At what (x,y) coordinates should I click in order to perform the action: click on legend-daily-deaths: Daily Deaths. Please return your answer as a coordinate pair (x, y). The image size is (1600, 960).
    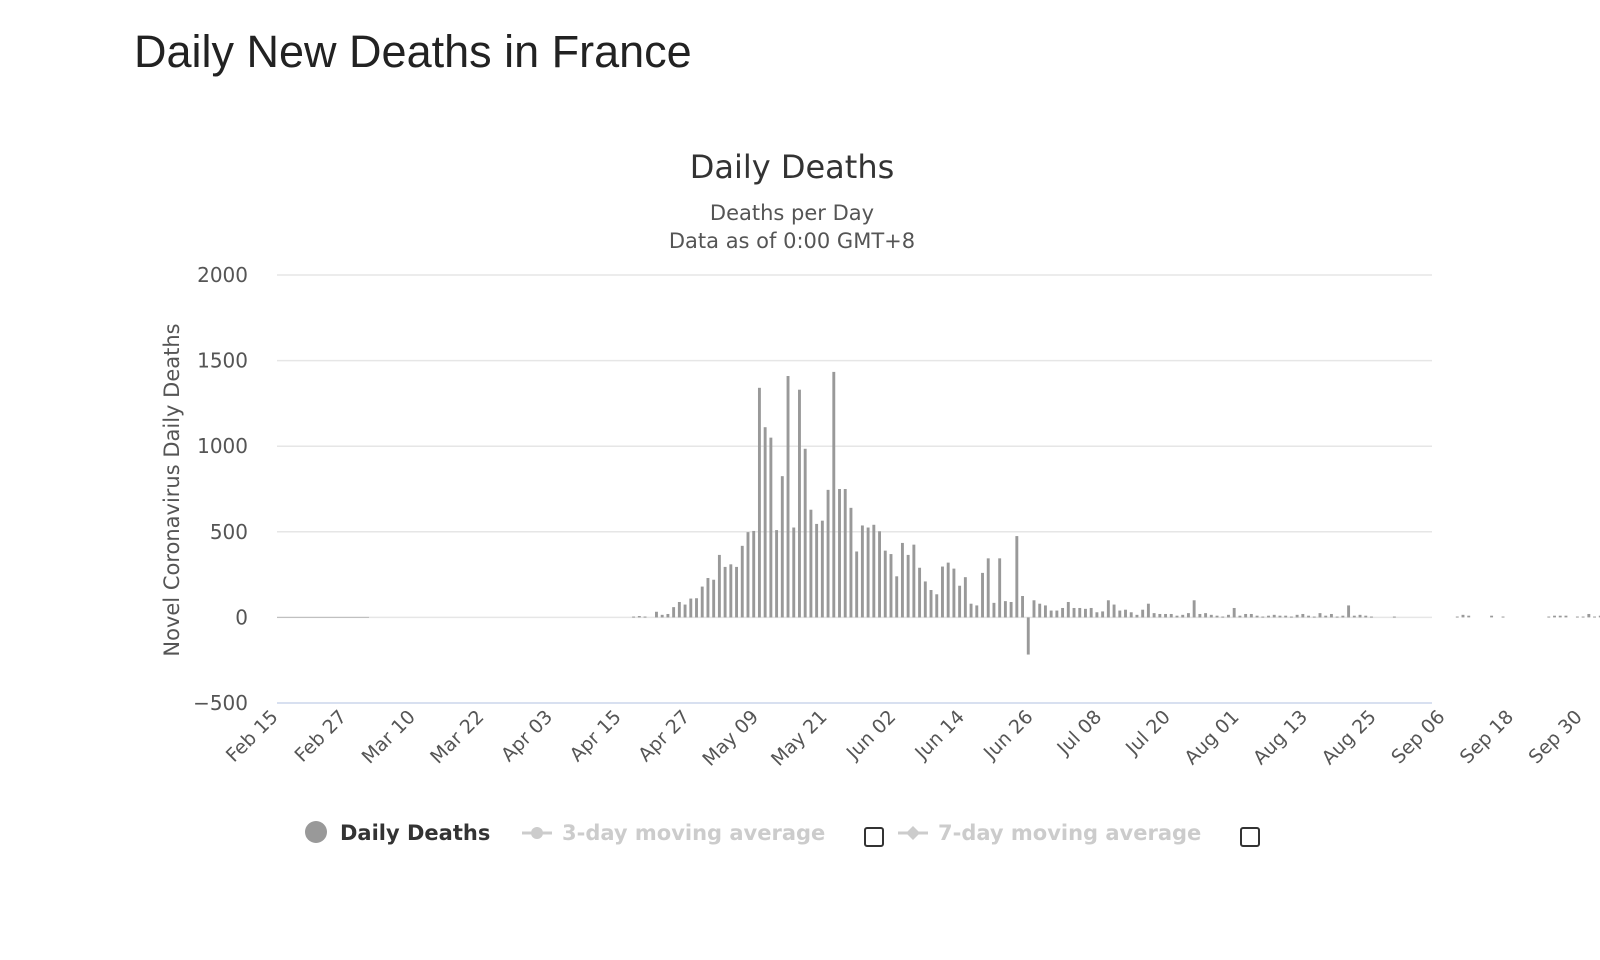
    Looking at the image, I should click on (415, 833).